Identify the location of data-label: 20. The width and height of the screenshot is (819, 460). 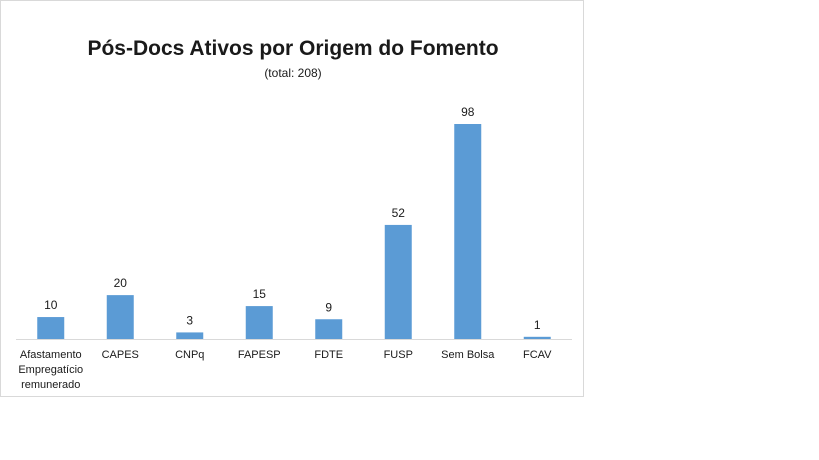
(121, 283).